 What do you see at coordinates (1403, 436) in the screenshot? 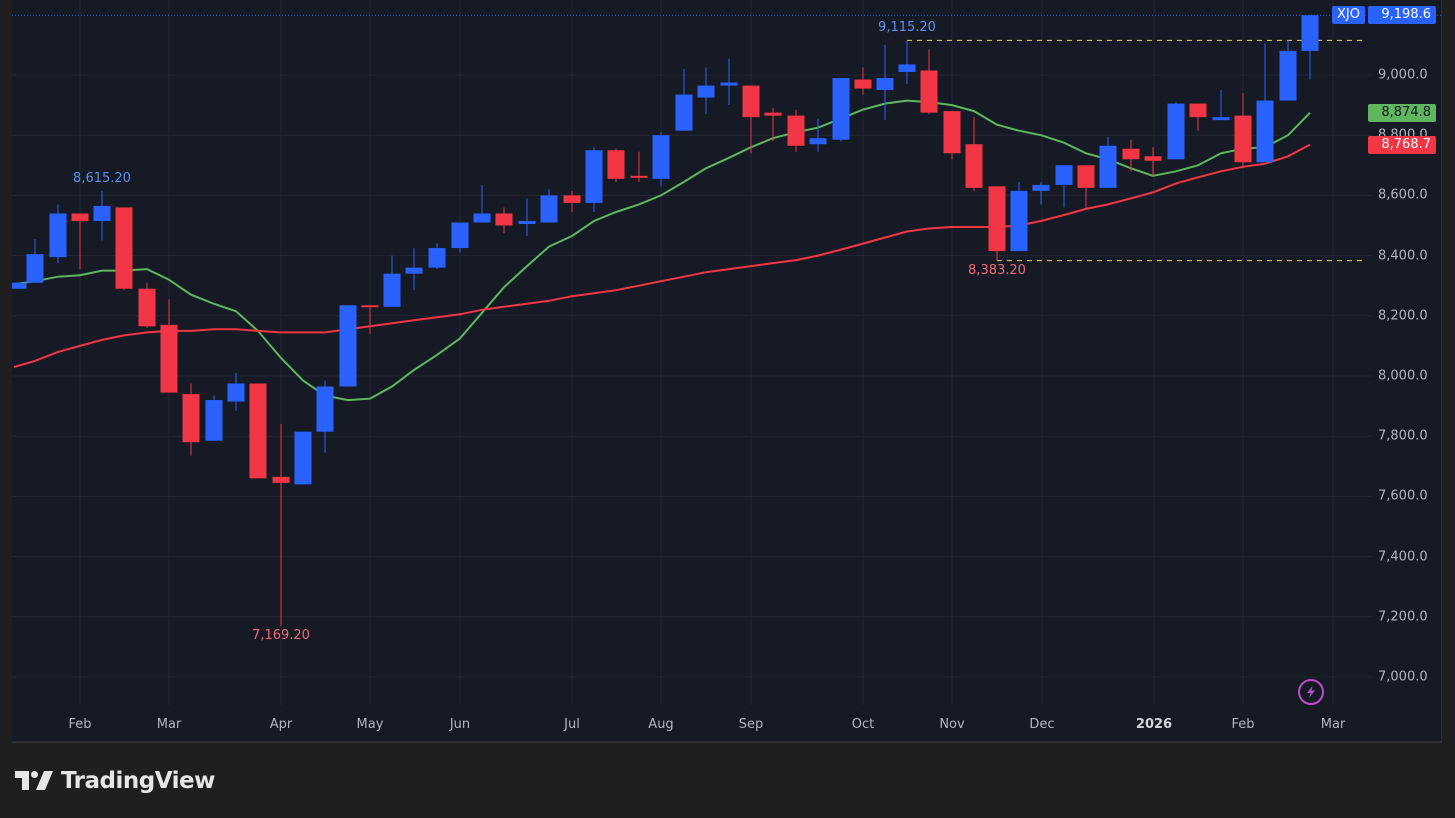
I see `price-axis-label: 7,800.0` at bounding box center [1403, 436].